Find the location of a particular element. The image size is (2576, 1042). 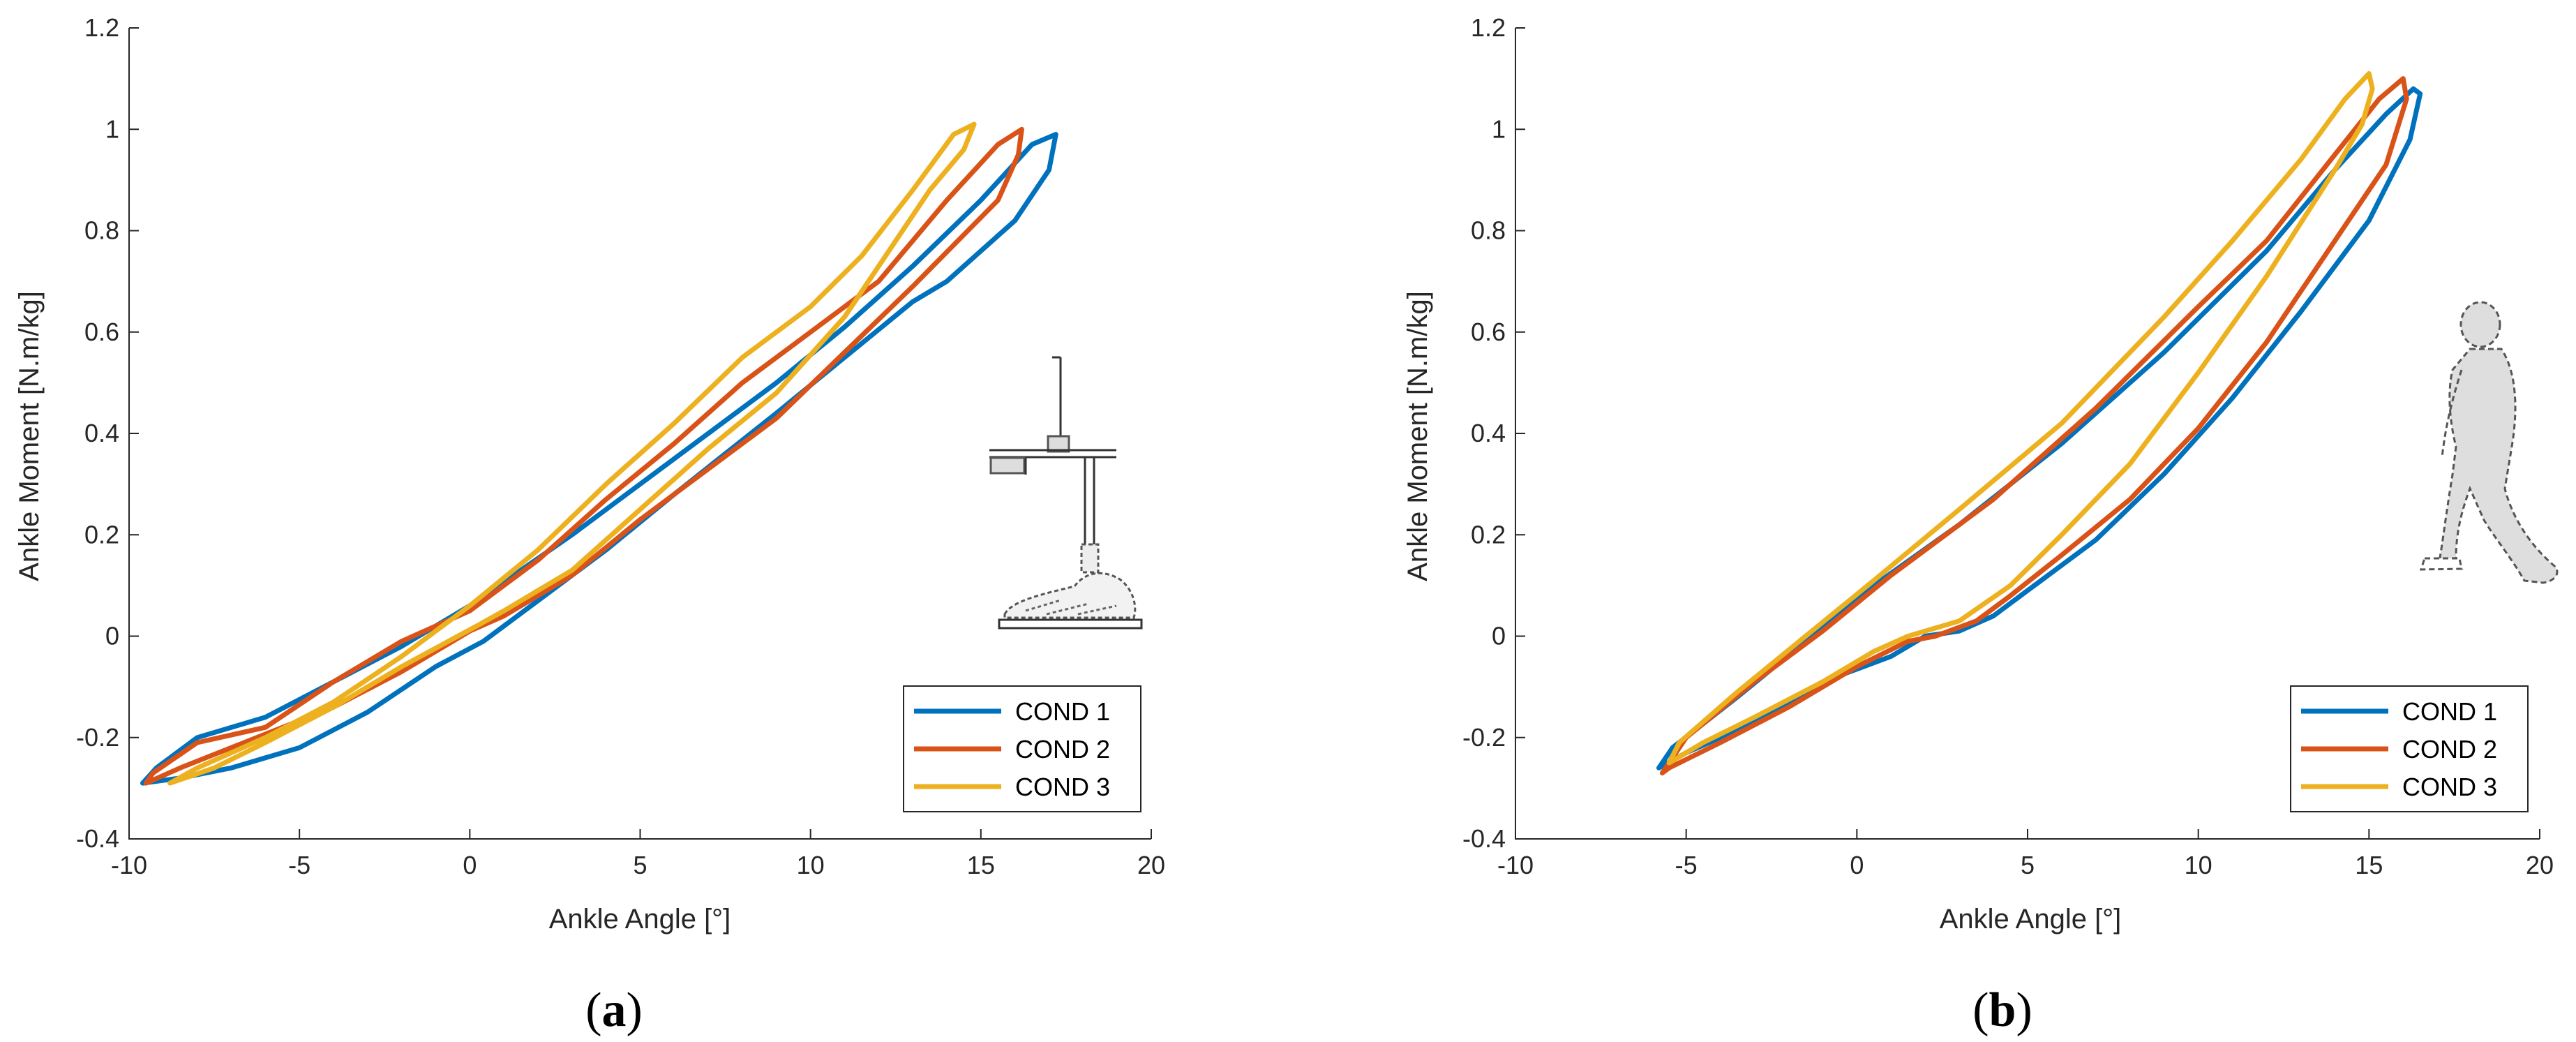

walking-person-with-prosthesis-icon is located at coordinates (2489, 442).